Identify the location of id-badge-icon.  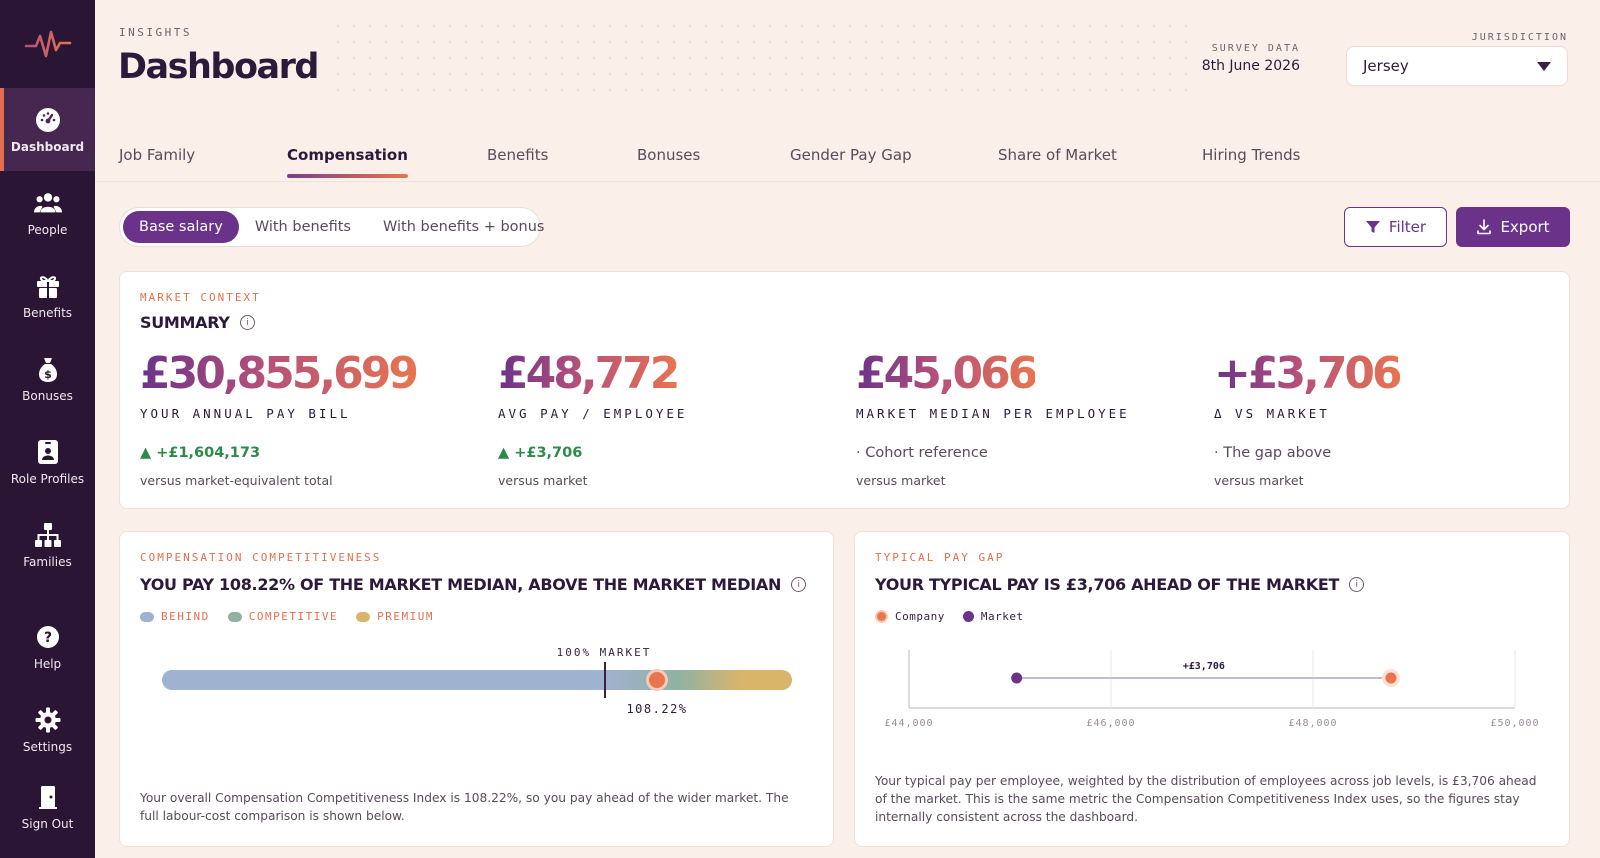
(48, 452).